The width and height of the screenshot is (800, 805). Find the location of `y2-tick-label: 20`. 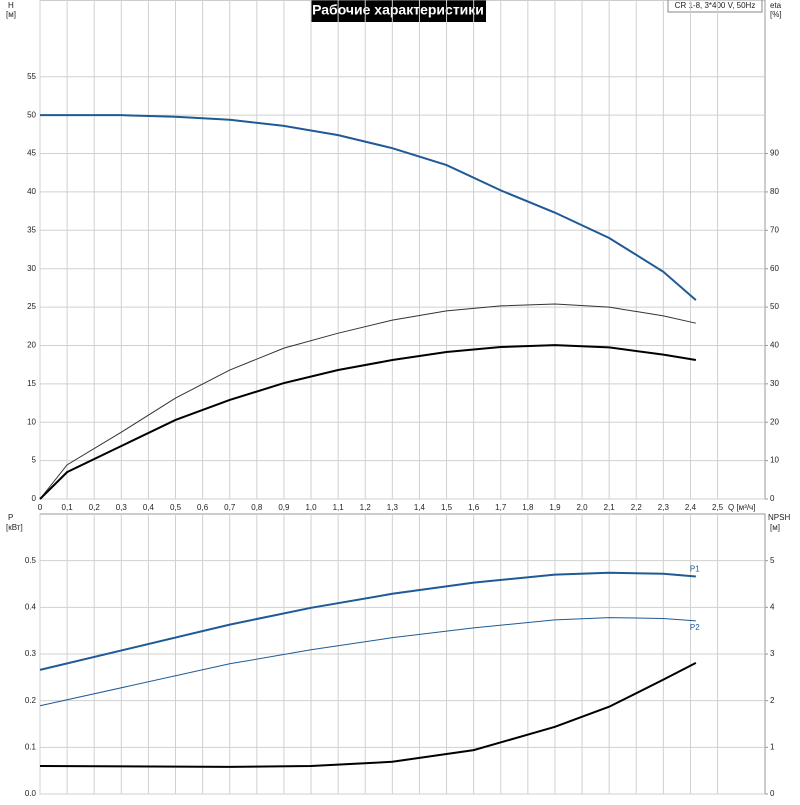

y2-tick-label: 20 is located at coordinates (774, 421).